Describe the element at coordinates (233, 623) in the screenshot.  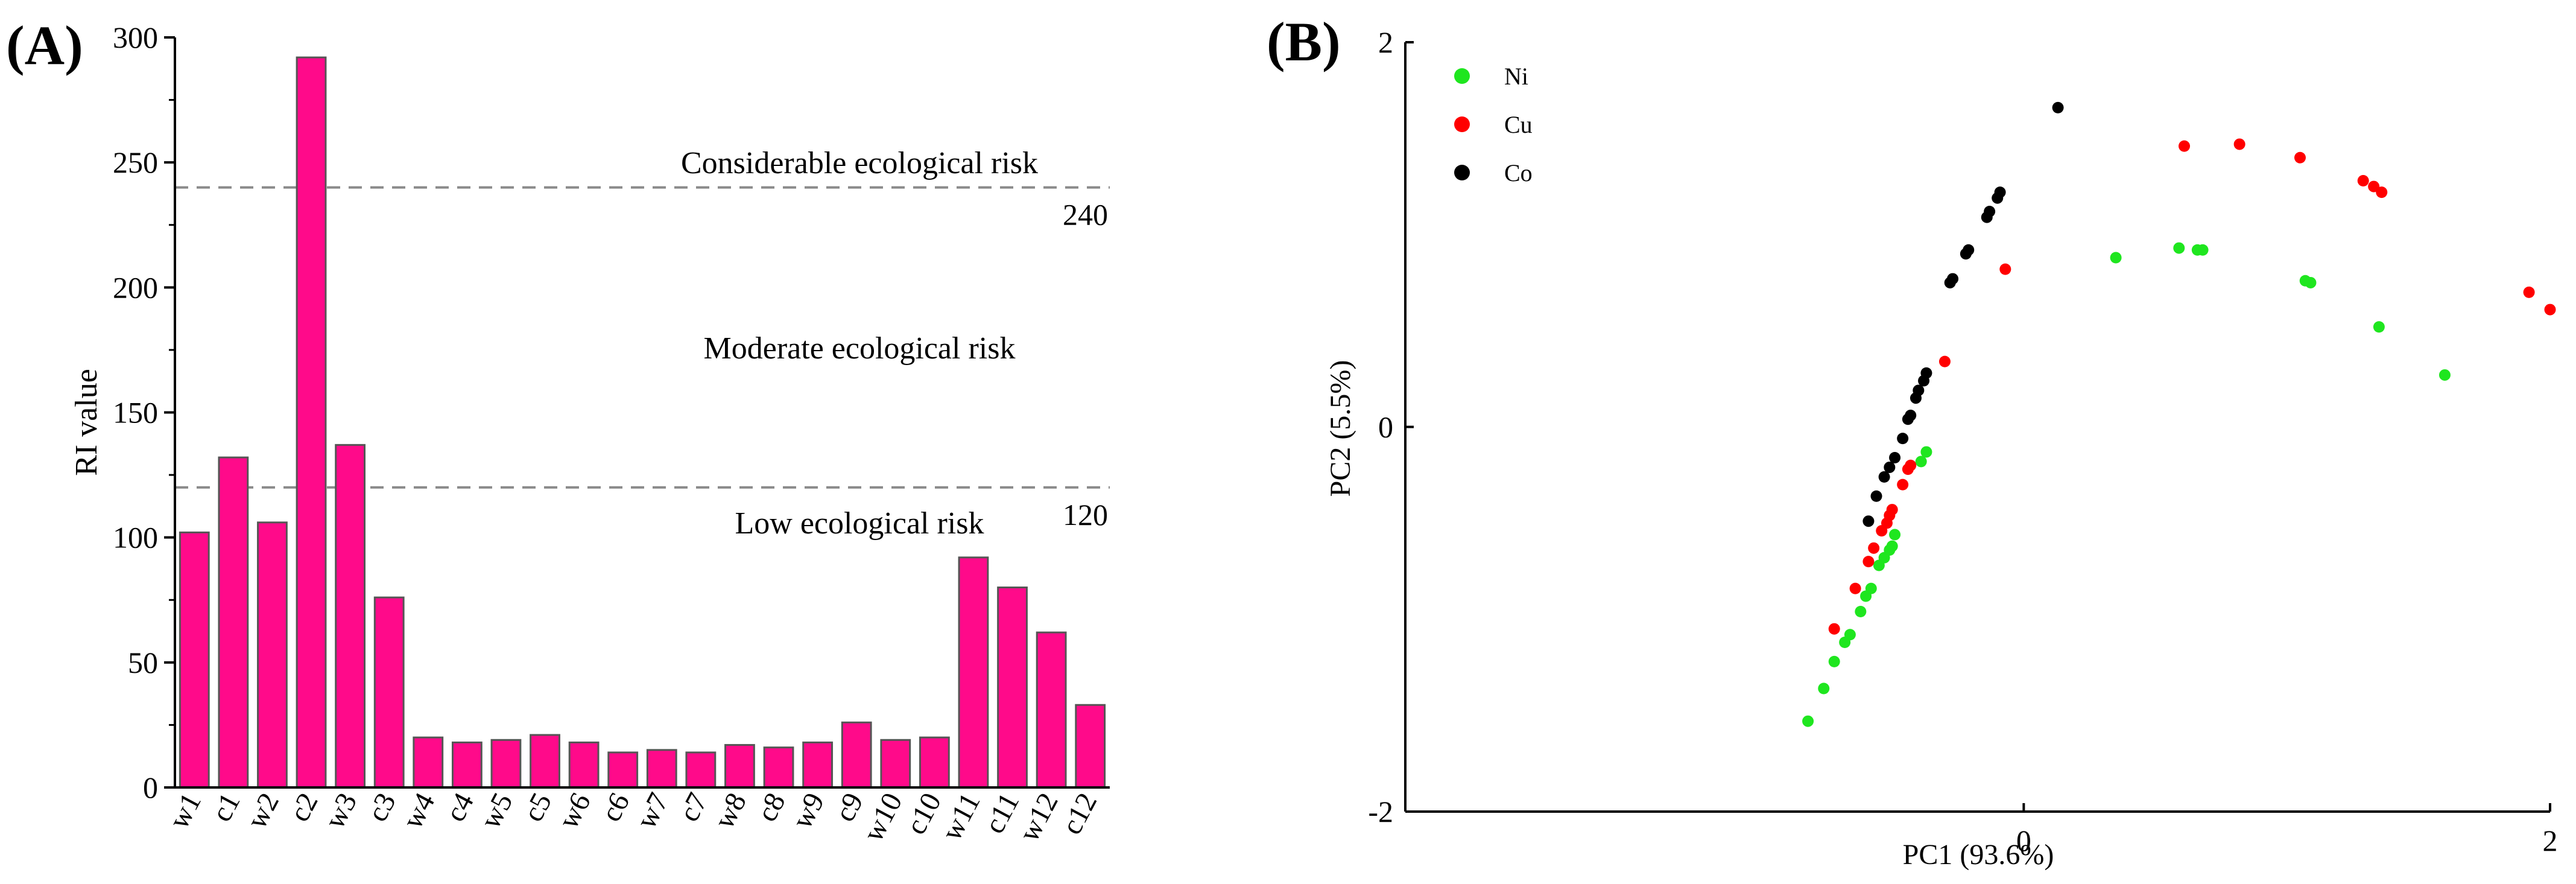
I see `bar-c1` at that location.